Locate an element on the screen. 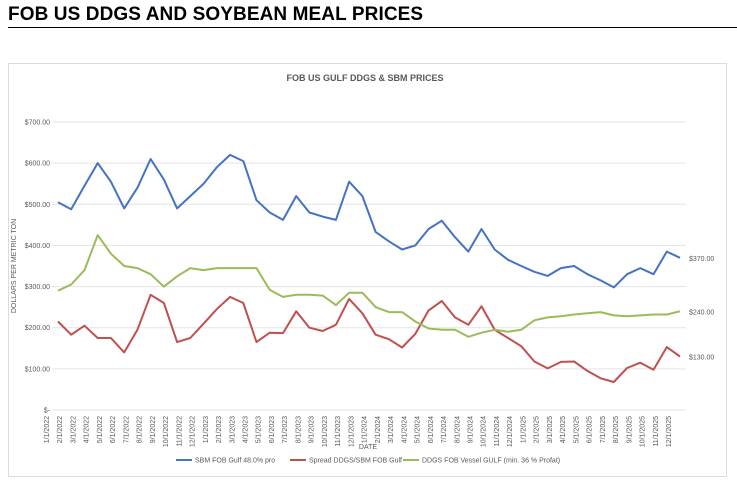 The image size is (737, 483). x-tick-label: 9/1/2023 is located at coordinates (312, 429).